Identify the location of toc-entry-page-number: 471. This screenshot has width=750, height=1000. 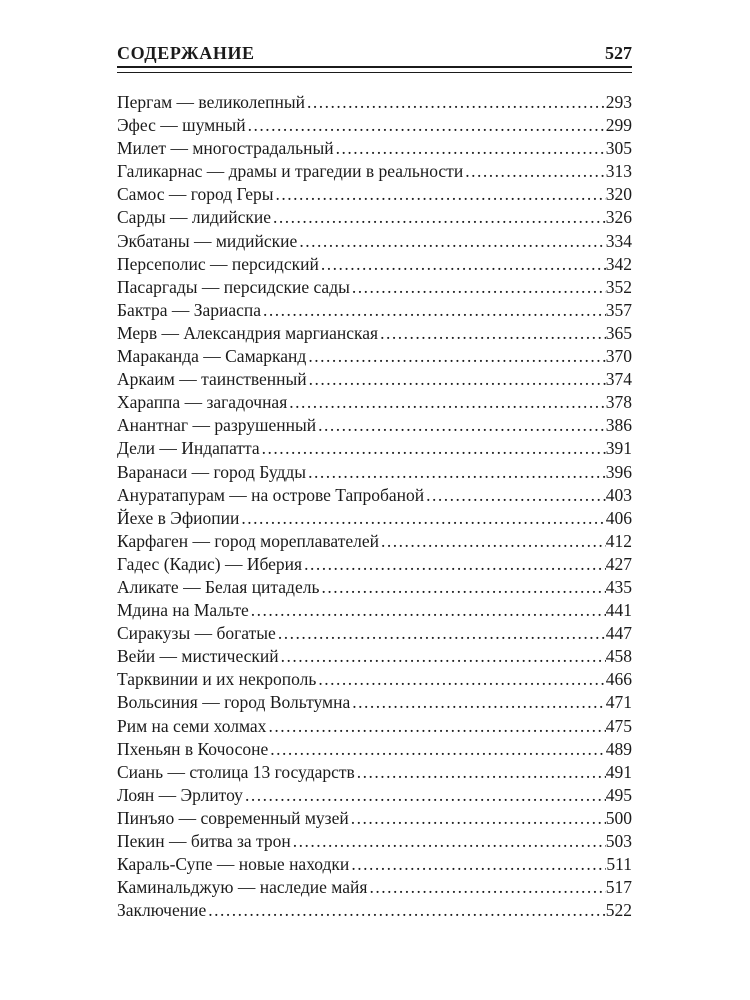
(618, 702).